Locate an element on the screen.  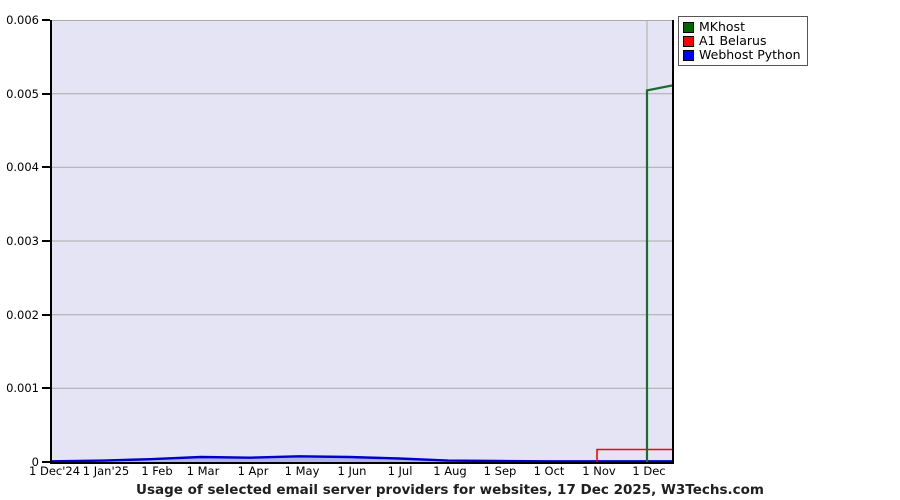
x-tick-label: 1 Sep is located at coordinates (500, 471).